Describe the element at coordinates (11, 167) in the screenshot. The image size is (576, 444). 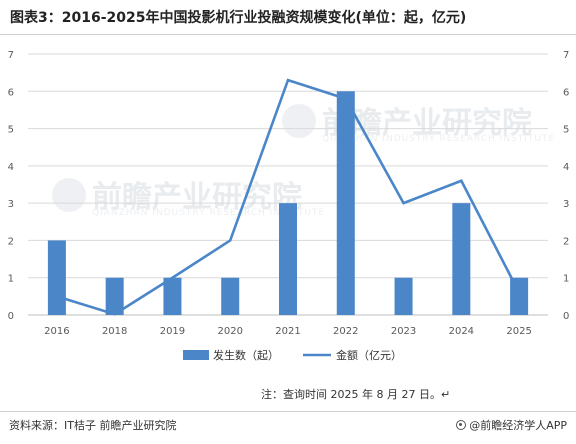
I see `y-left-tick-4: 4` at that location.